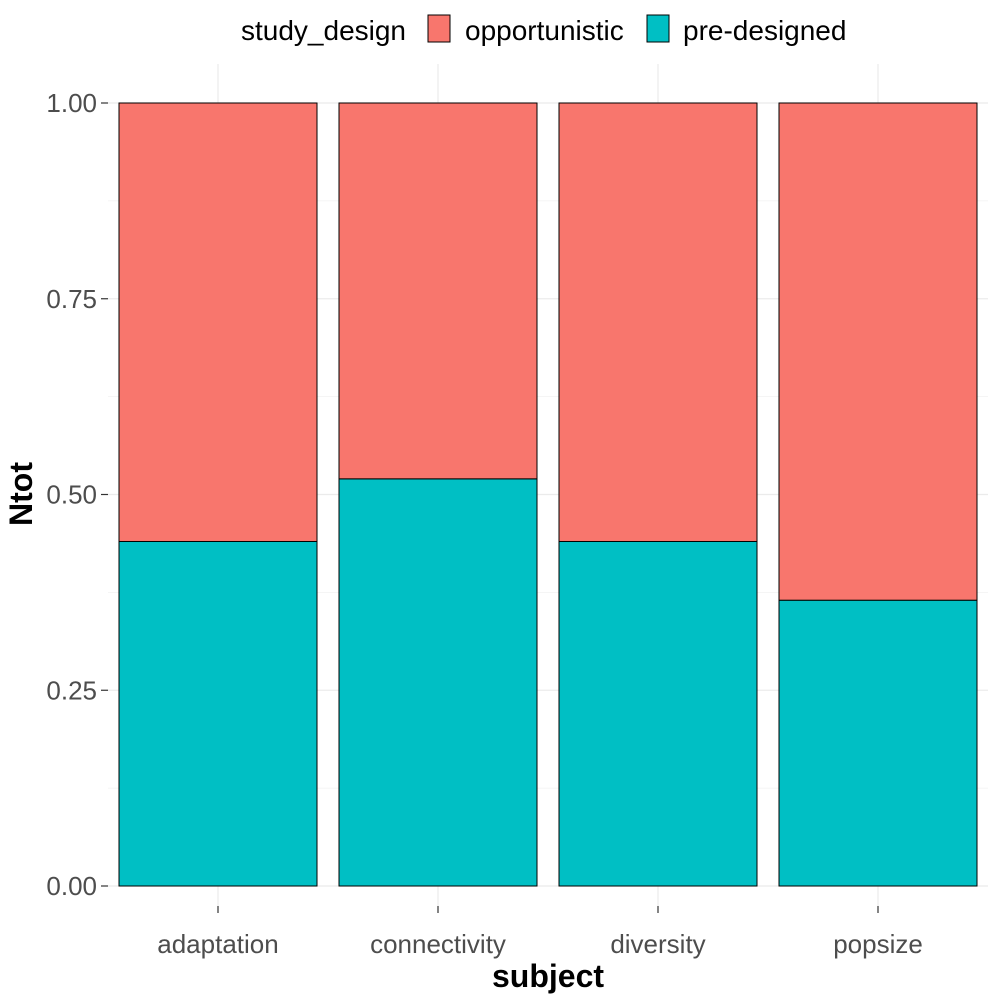 The image size is (1000, 1000). Describe the element at coordinates (21, 494) in the screenshot. I see `y-axis-title: Ntot` at that location.